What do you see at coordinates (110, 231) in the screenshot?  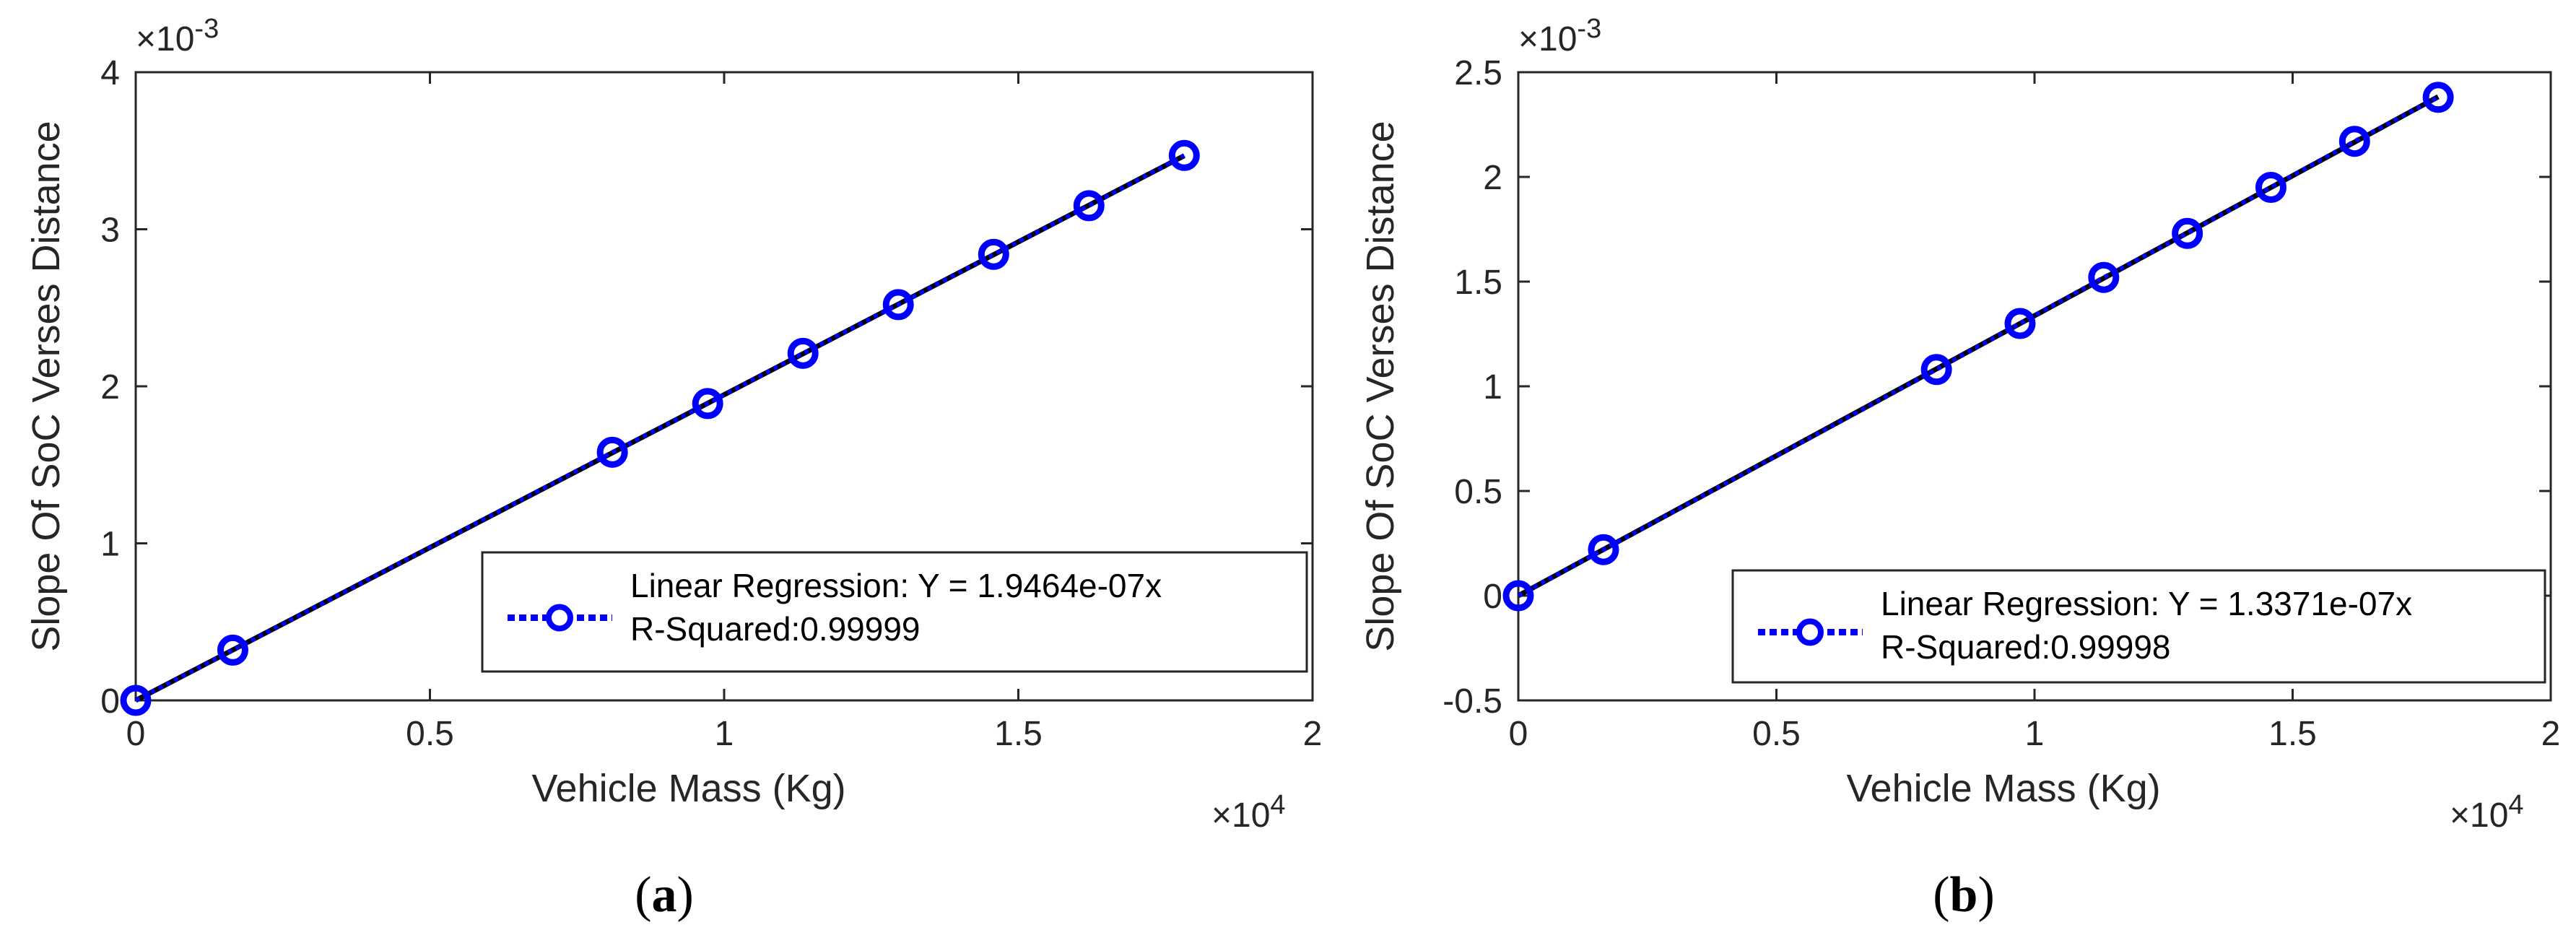 I see `y-tick-label: 3` at bounding box center [110, 231].